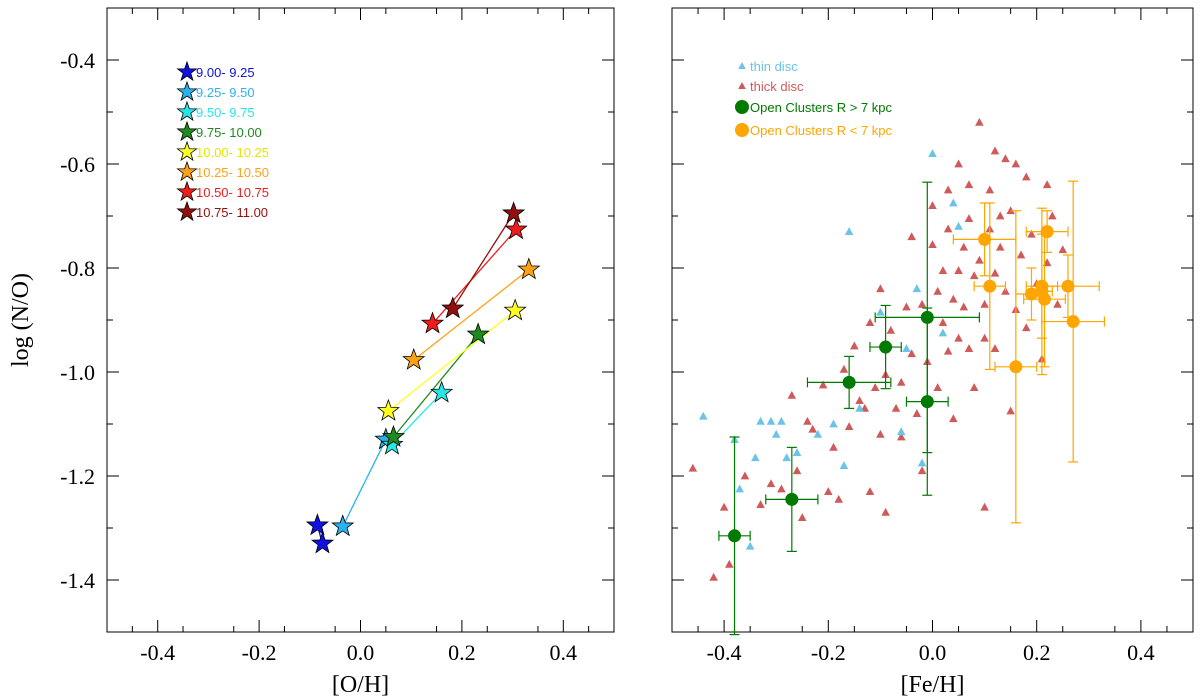  Describe the element at coordinates (423, 378) in the screenshot. I see `series-lines` at that location.